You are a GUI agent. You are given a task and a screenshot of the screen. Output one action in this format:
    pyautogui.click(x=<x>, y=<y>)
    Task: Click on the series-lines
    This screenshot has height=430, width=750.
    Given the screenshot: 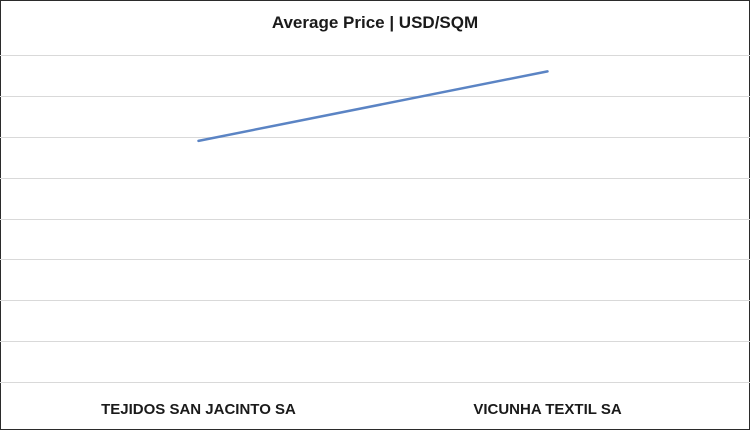 What is the action you would take?
    pyautogui.click(x=373, y=106)
    